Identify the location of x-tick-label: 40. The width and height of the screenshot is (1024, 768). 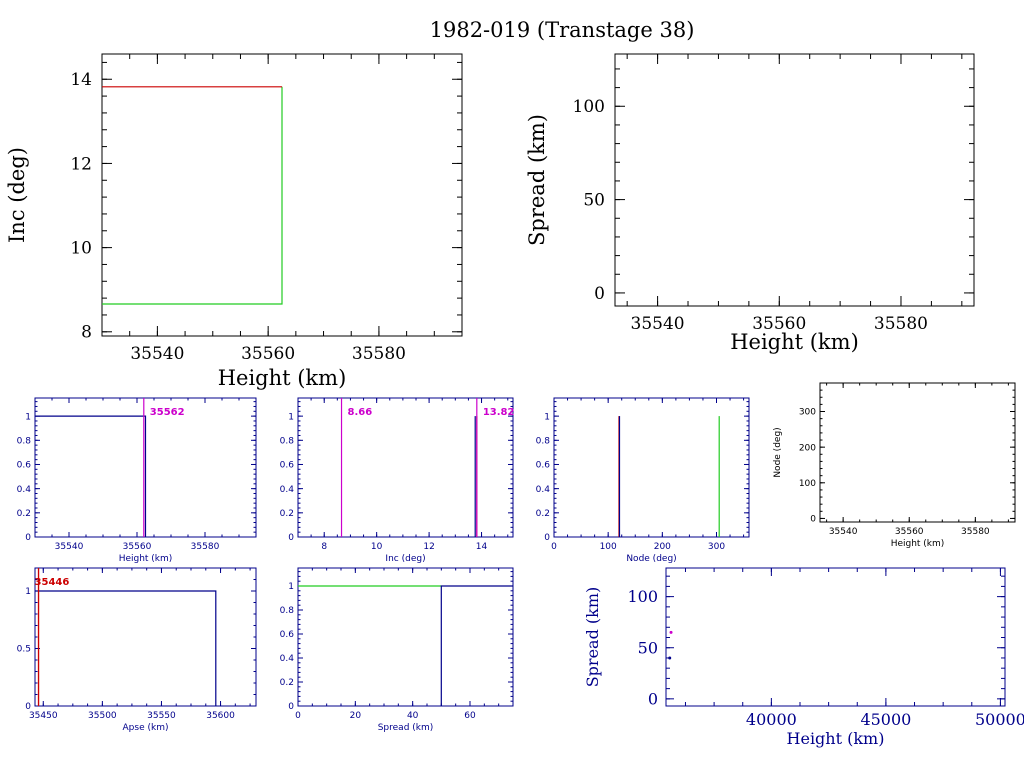
(413, 716).